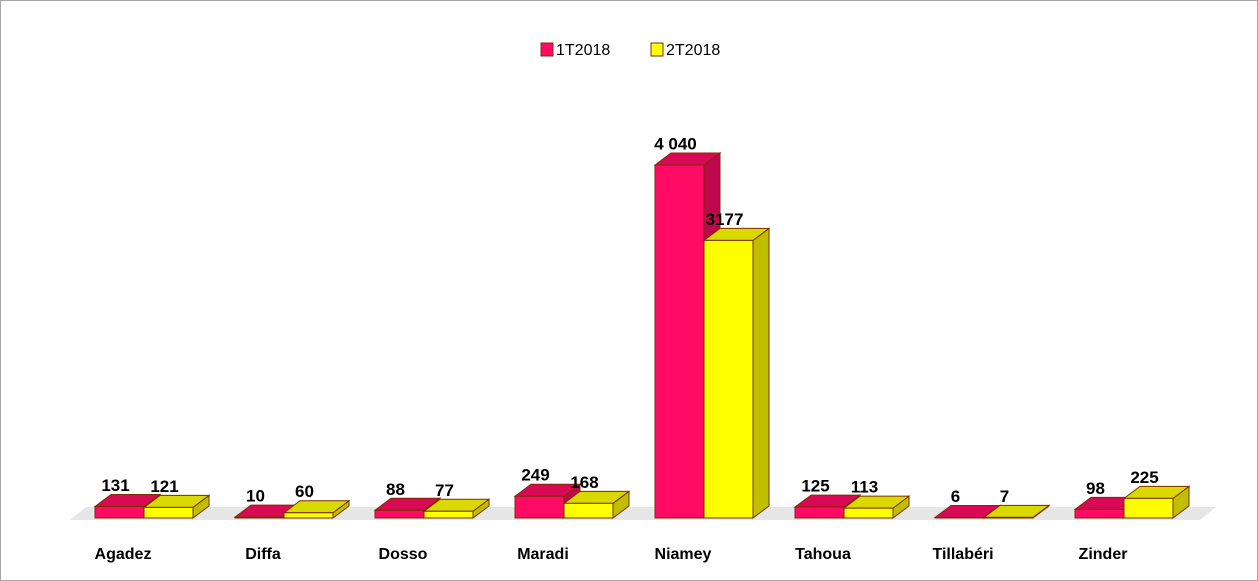 The image size is (1258, 581). What do you see at coordinates (955, 496) in the screenshot?
I see `data-label: 6` at bounding box center [955, 496].